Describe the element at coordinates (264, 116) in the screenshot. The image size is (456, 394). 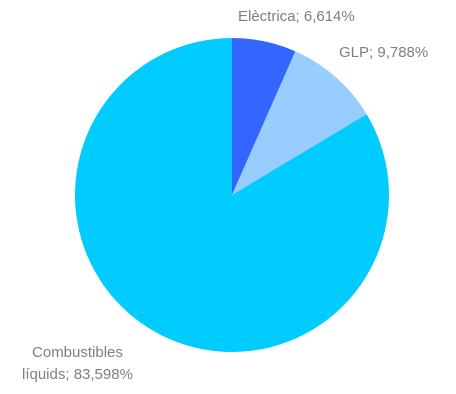
I see `pie-slice-electrica` at that location.